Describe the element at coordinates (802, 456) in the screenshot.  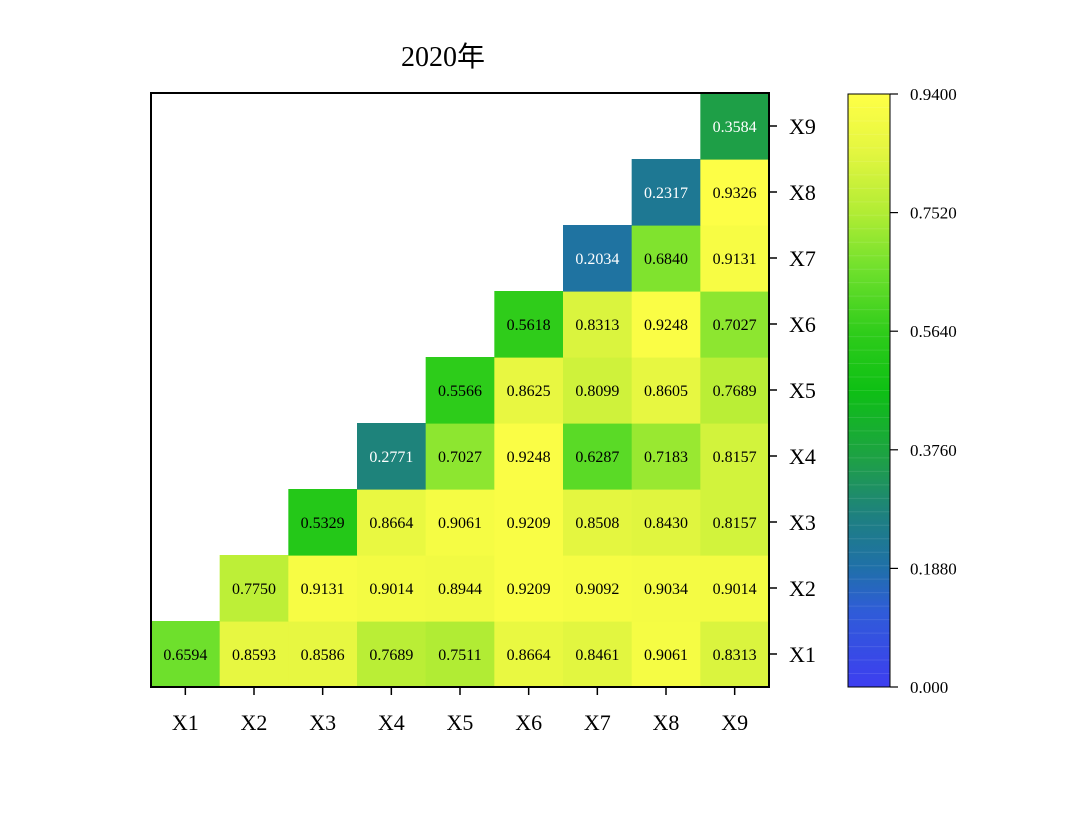
I see `y-tick-label: X4` at that location.